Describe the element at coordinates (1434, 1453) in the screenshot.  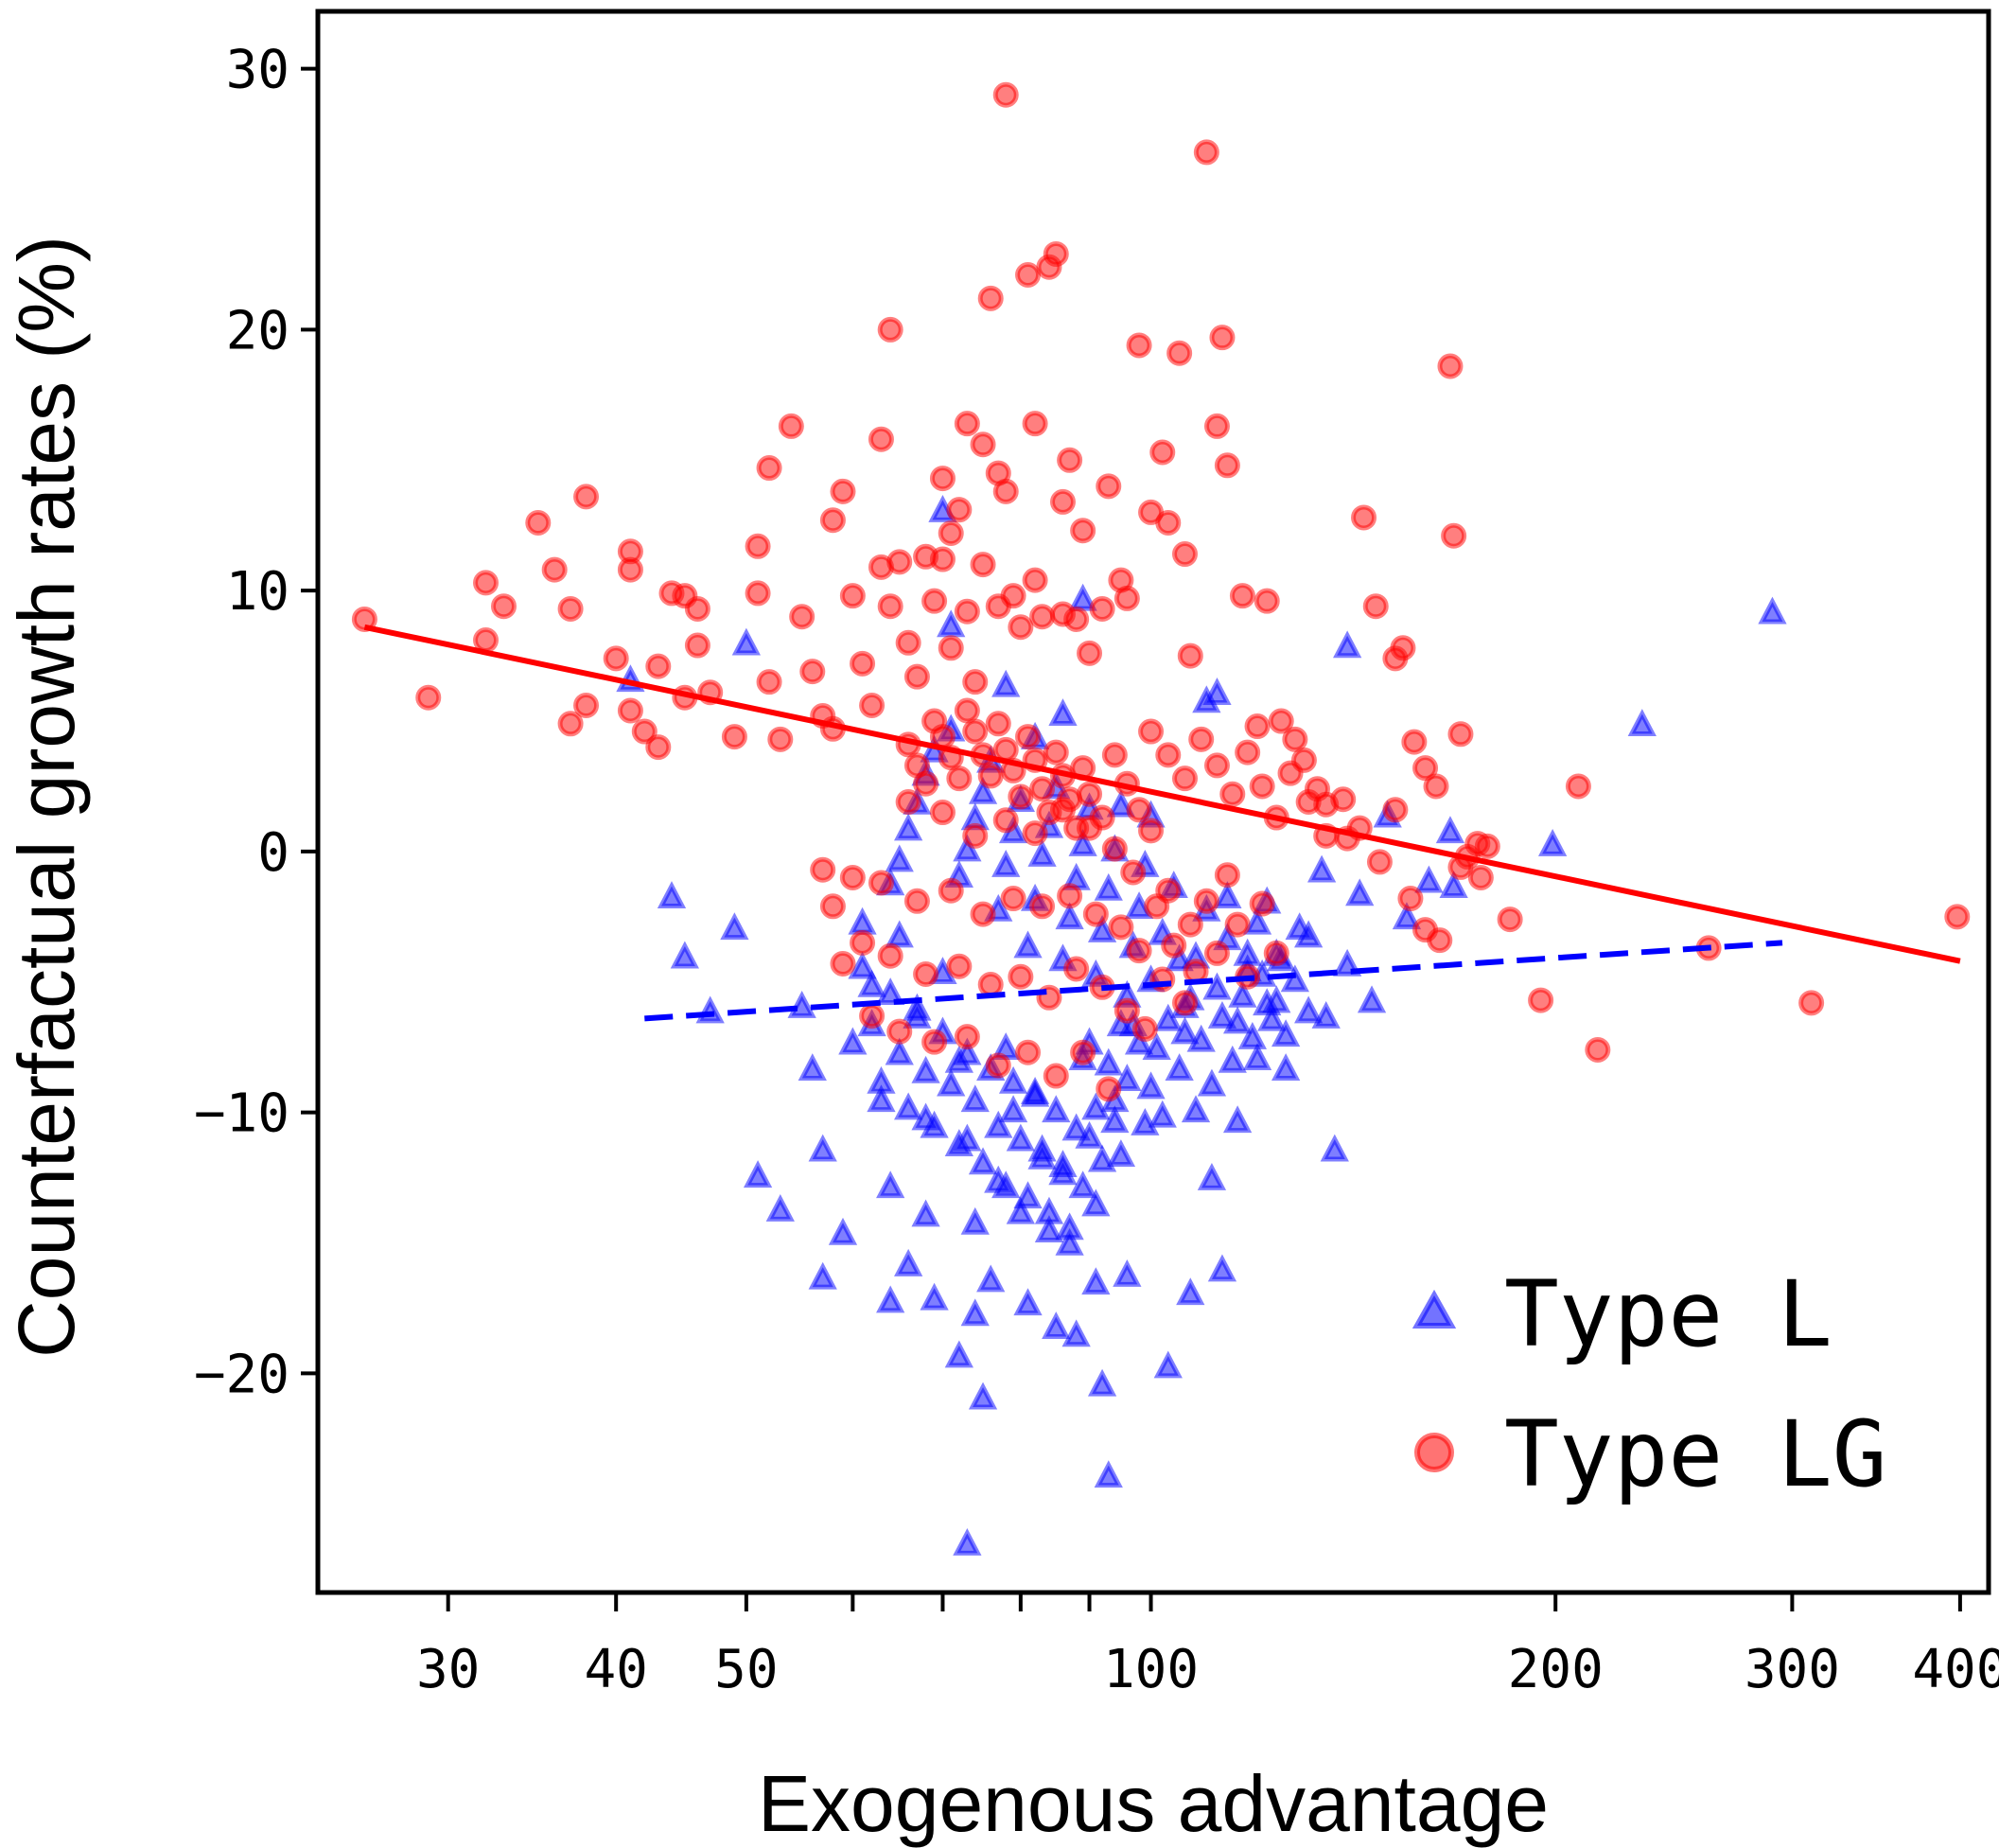
I see `legend-marker-type-lg` at that location.